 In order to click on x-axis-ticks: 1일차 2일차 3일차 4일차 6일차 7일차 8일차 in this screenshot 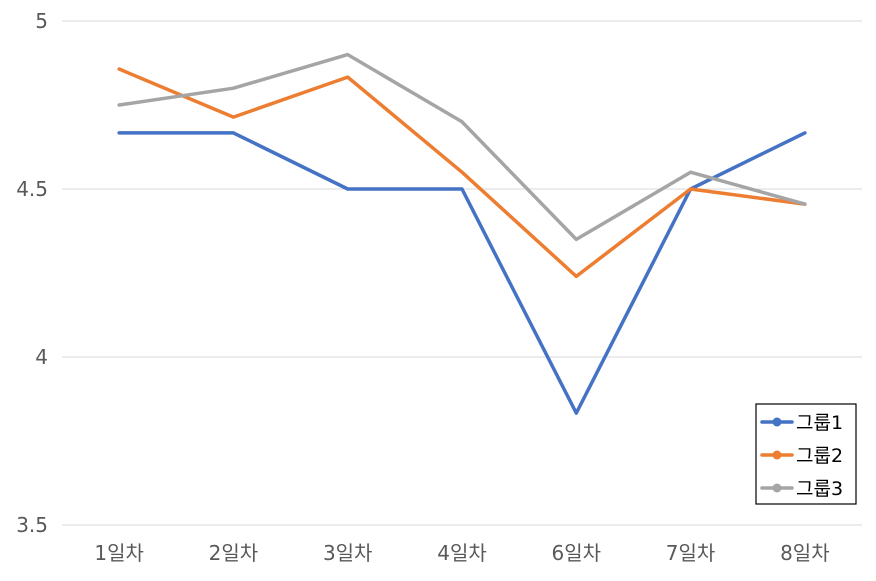, I will do `click(461, 553)`.